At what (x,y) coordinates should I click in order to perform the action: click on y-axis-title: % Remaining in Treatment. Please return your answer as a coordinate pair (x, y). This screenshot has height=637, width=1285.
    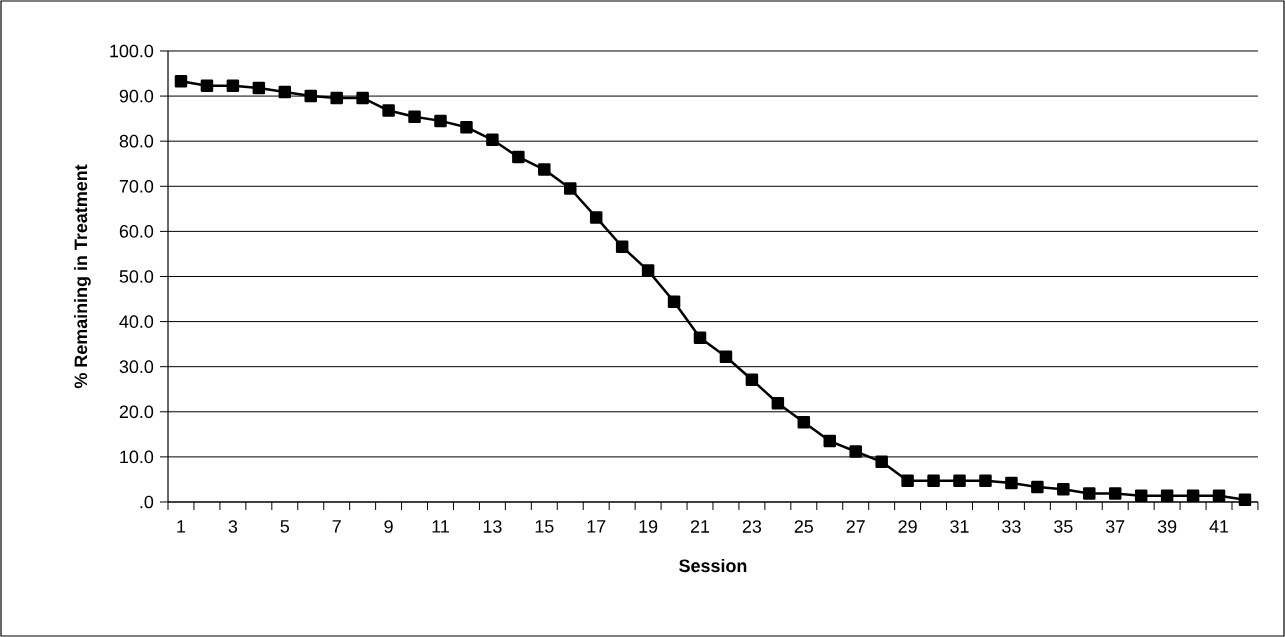
    Looking at the image, I should click on (82, 276).